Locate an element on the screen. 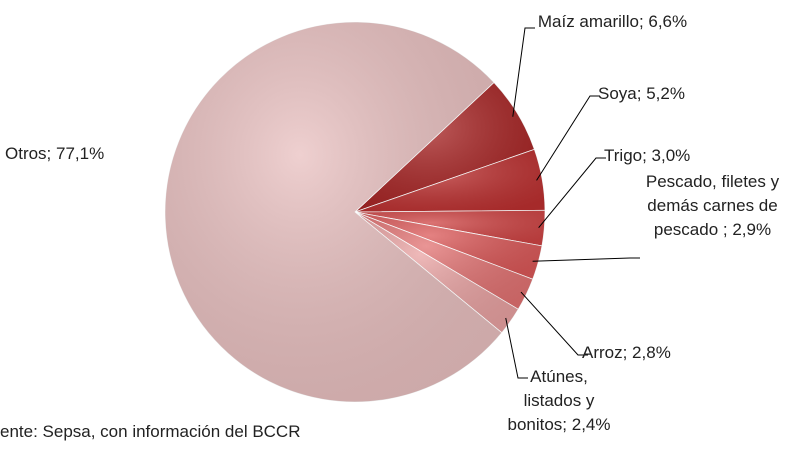 This screenshot has width=794, height=455. data-label: Otros; 77,1% is located at coordinates (55, 153).